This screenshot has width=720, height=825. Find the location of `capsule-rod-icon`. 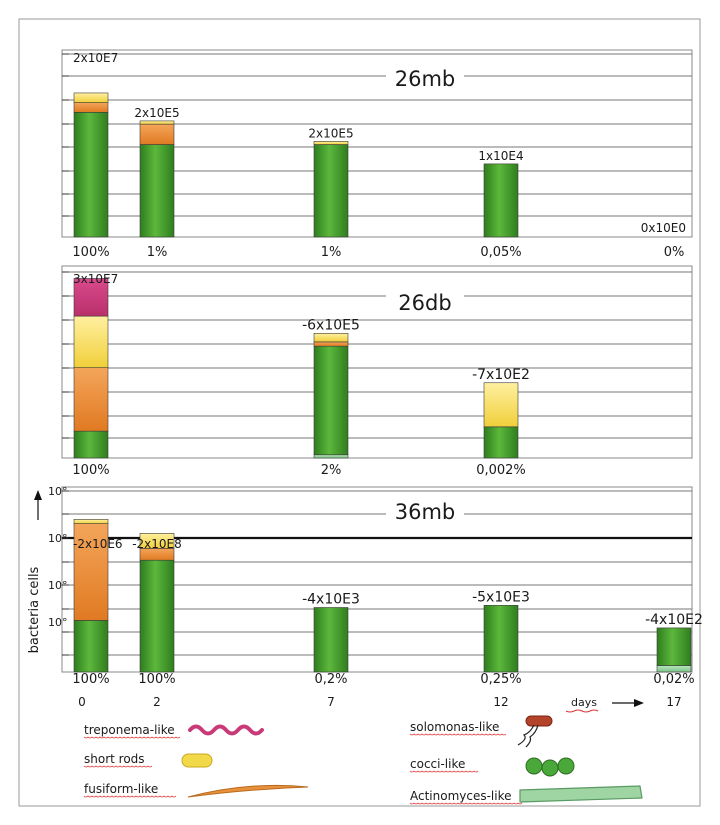

capsule-rod-icon is located at coordinates (197, 760).